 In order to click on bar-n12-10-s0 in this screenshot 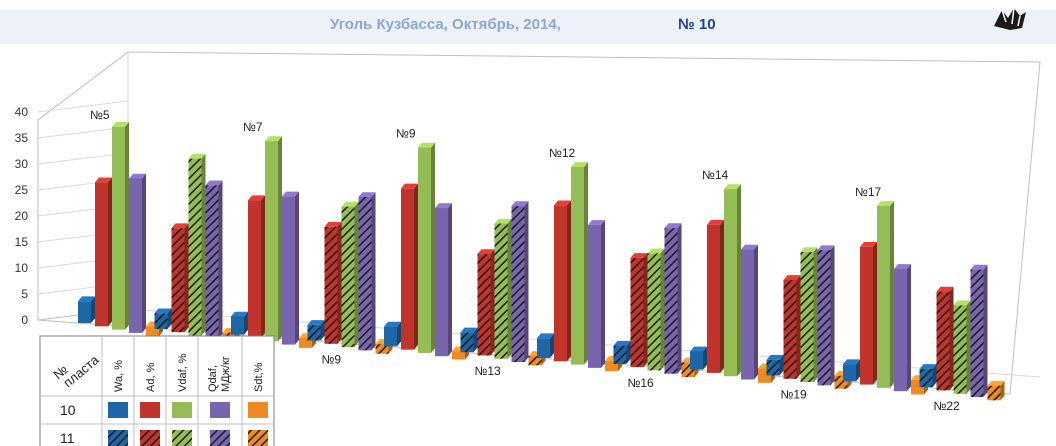, I will do `click(545, 345)`.